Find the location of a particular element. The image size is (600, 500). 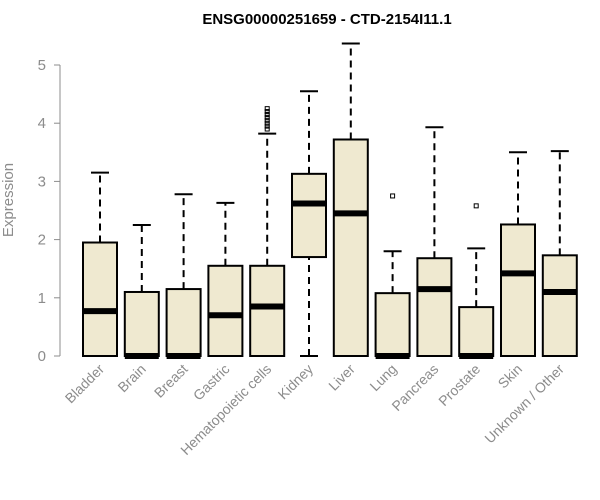

box-liver is located at coordinates (350, 199).